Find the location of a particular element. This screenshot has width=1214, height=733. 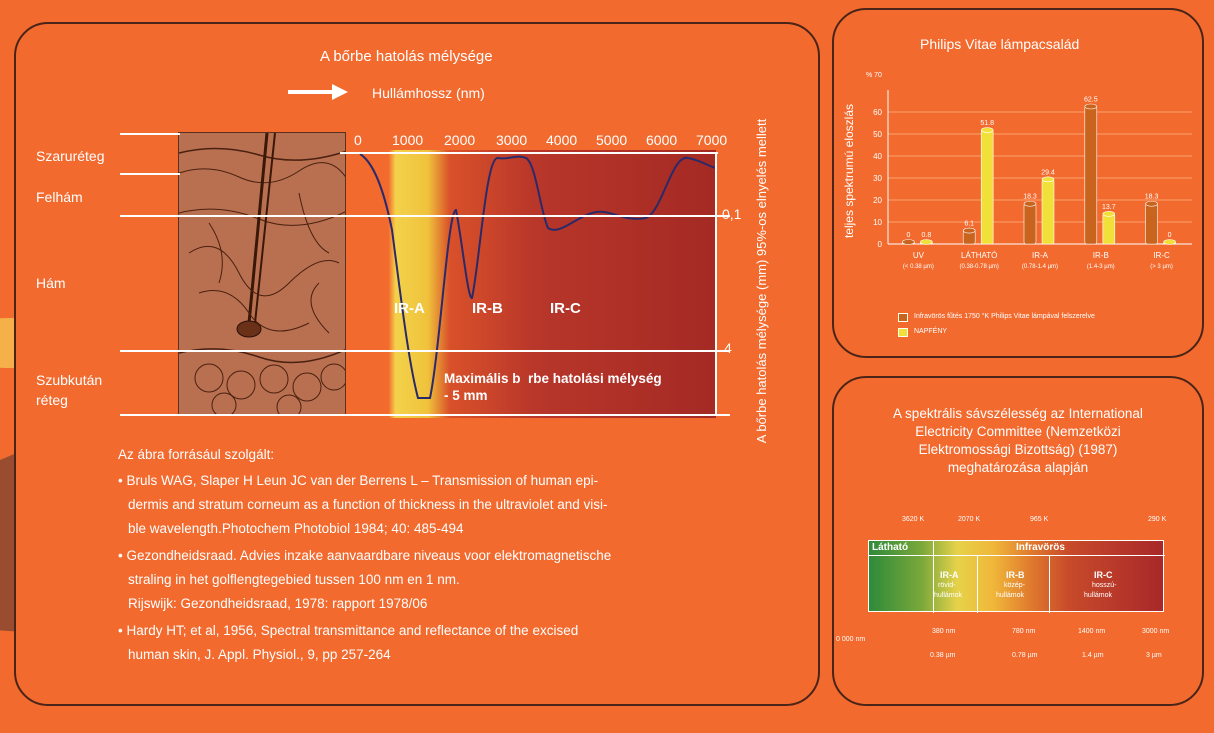

legend-label-sun: NAPFÉNY is located at coordinates (931, 331).